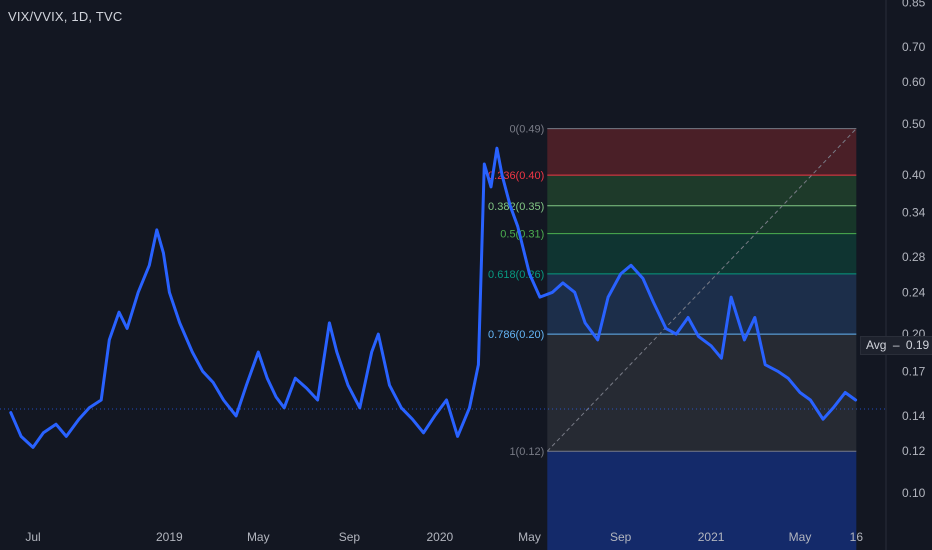  I want to click on fib-zone-extension, so click(702, 500).